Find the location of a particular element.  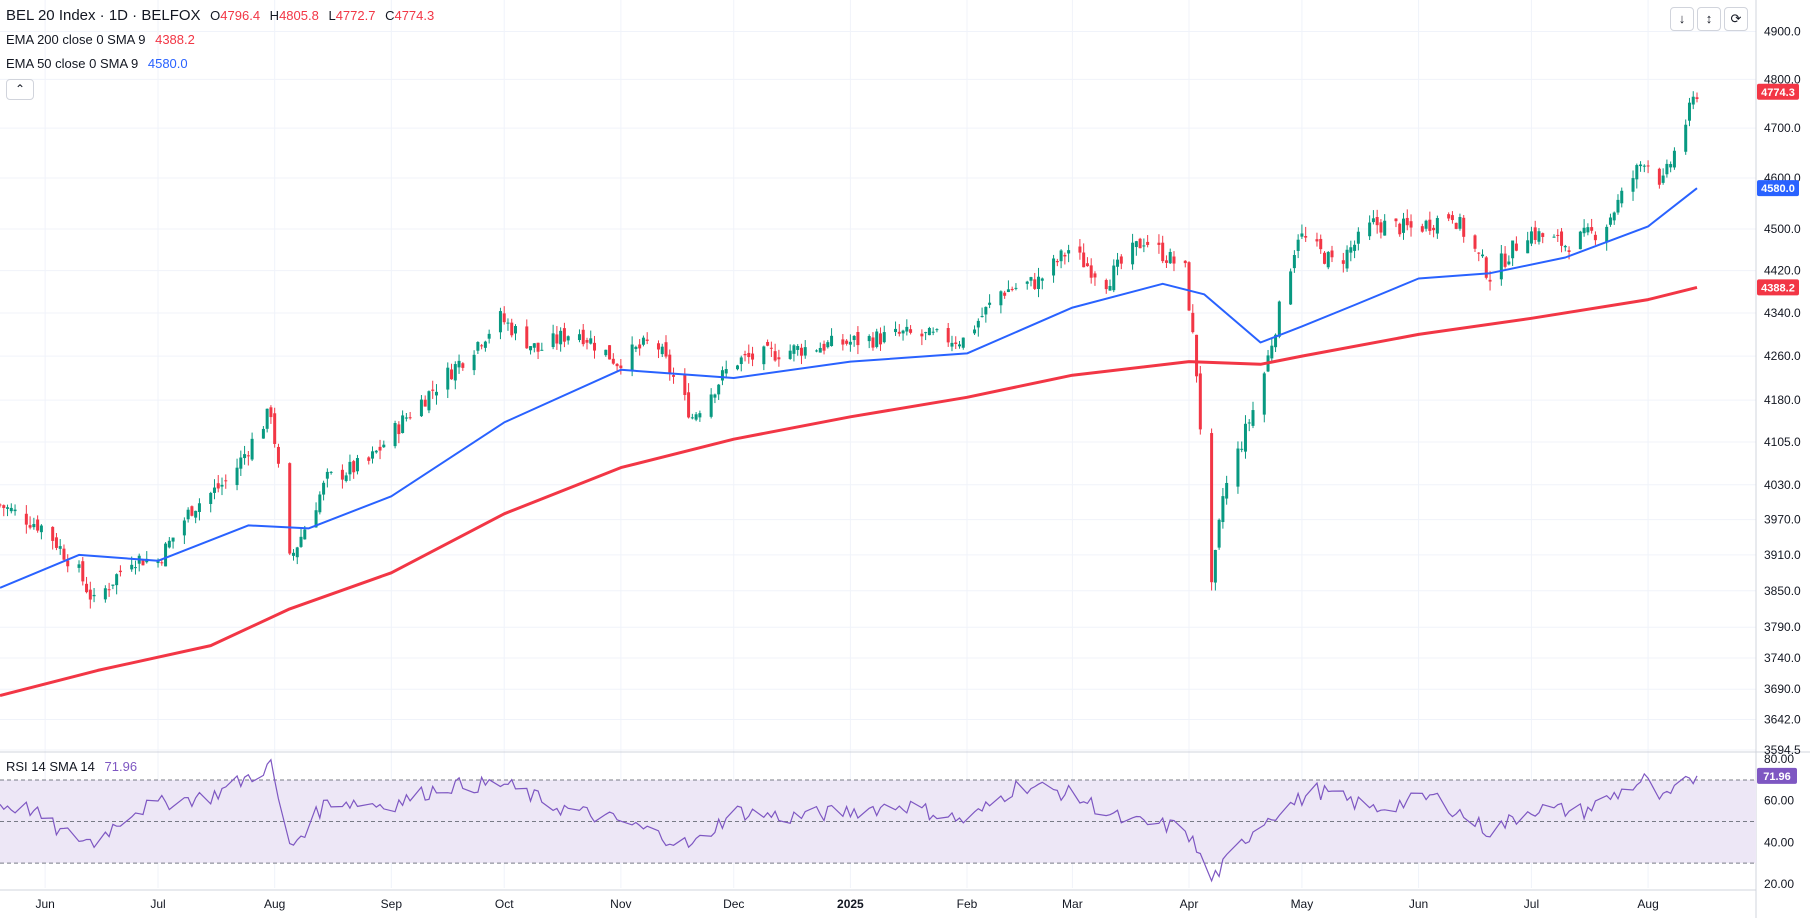

ema50-legend: EMA 50 close 0 SMA 9 4580.0 is located at coordinates (97, 63).